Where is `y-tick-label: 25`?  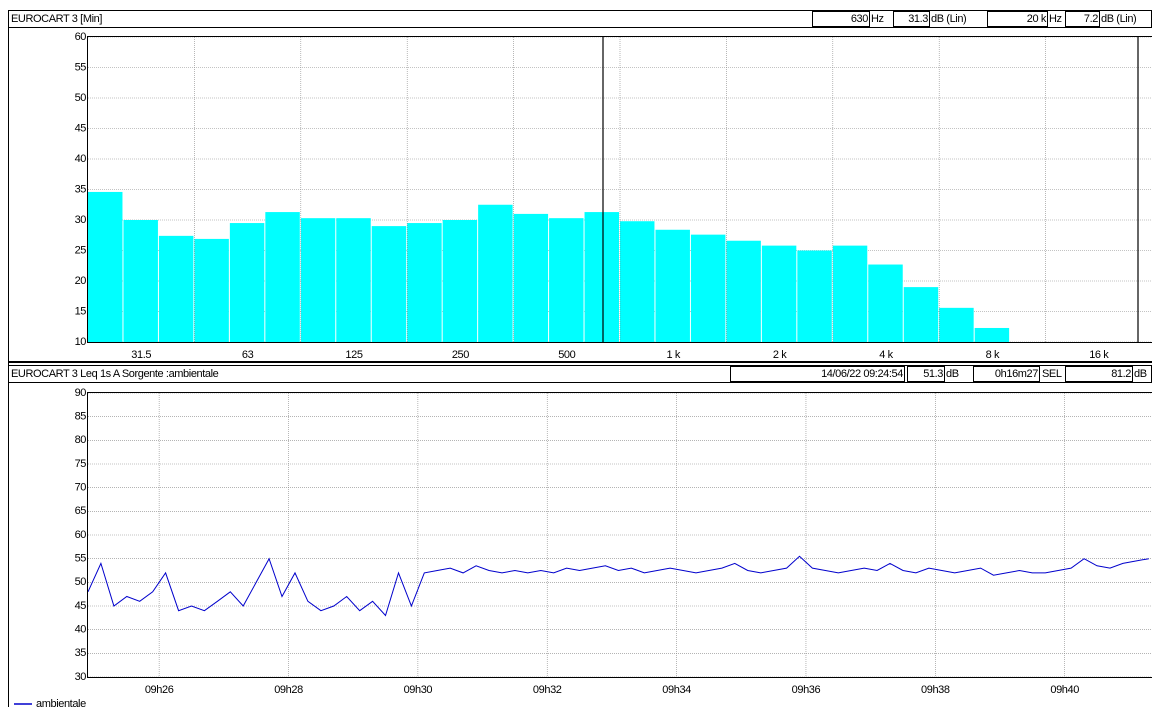 y-tick-label: 25 is located at coordinates (81, 250).